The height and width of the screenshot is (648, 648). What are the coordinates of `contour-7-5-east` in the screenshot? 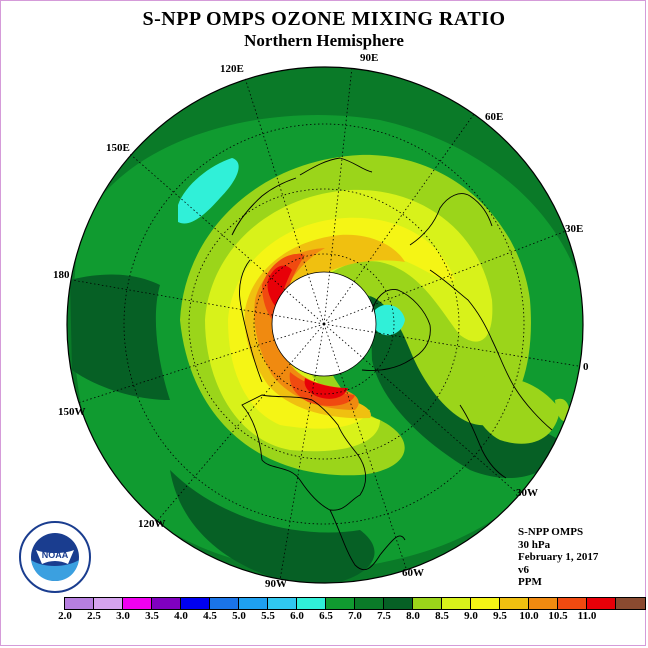 It's located at (514, 410).